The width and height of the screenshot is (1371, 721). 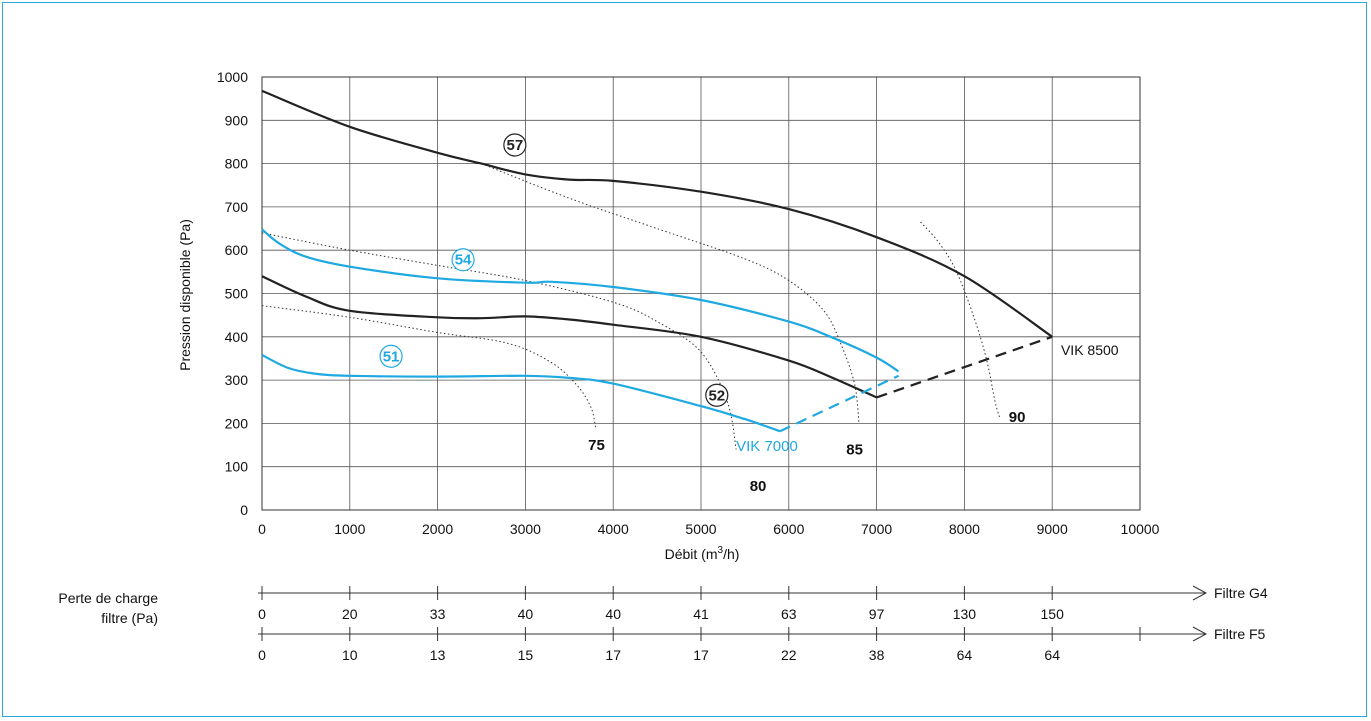 I want to click on y-tick-label: 0, so click(x=244, y=510).